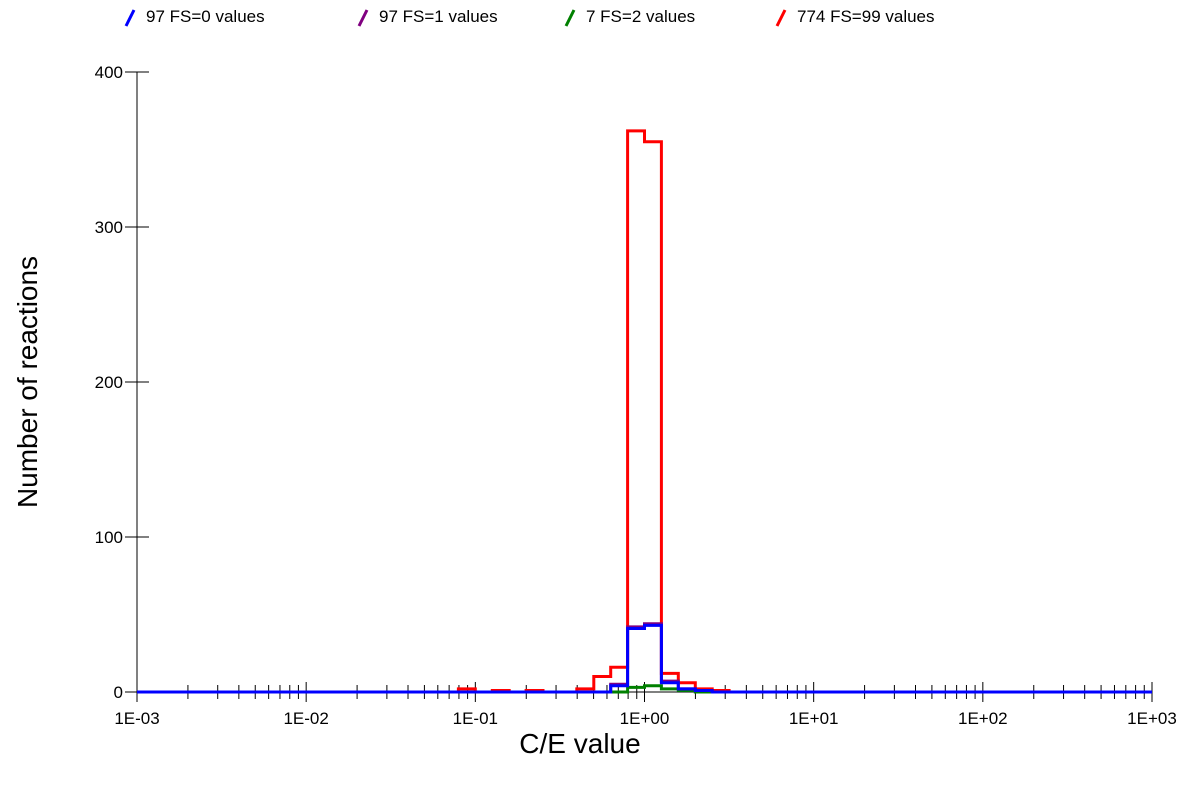  I want to click on x-tick-label: 1E-03, so click(136, 718).